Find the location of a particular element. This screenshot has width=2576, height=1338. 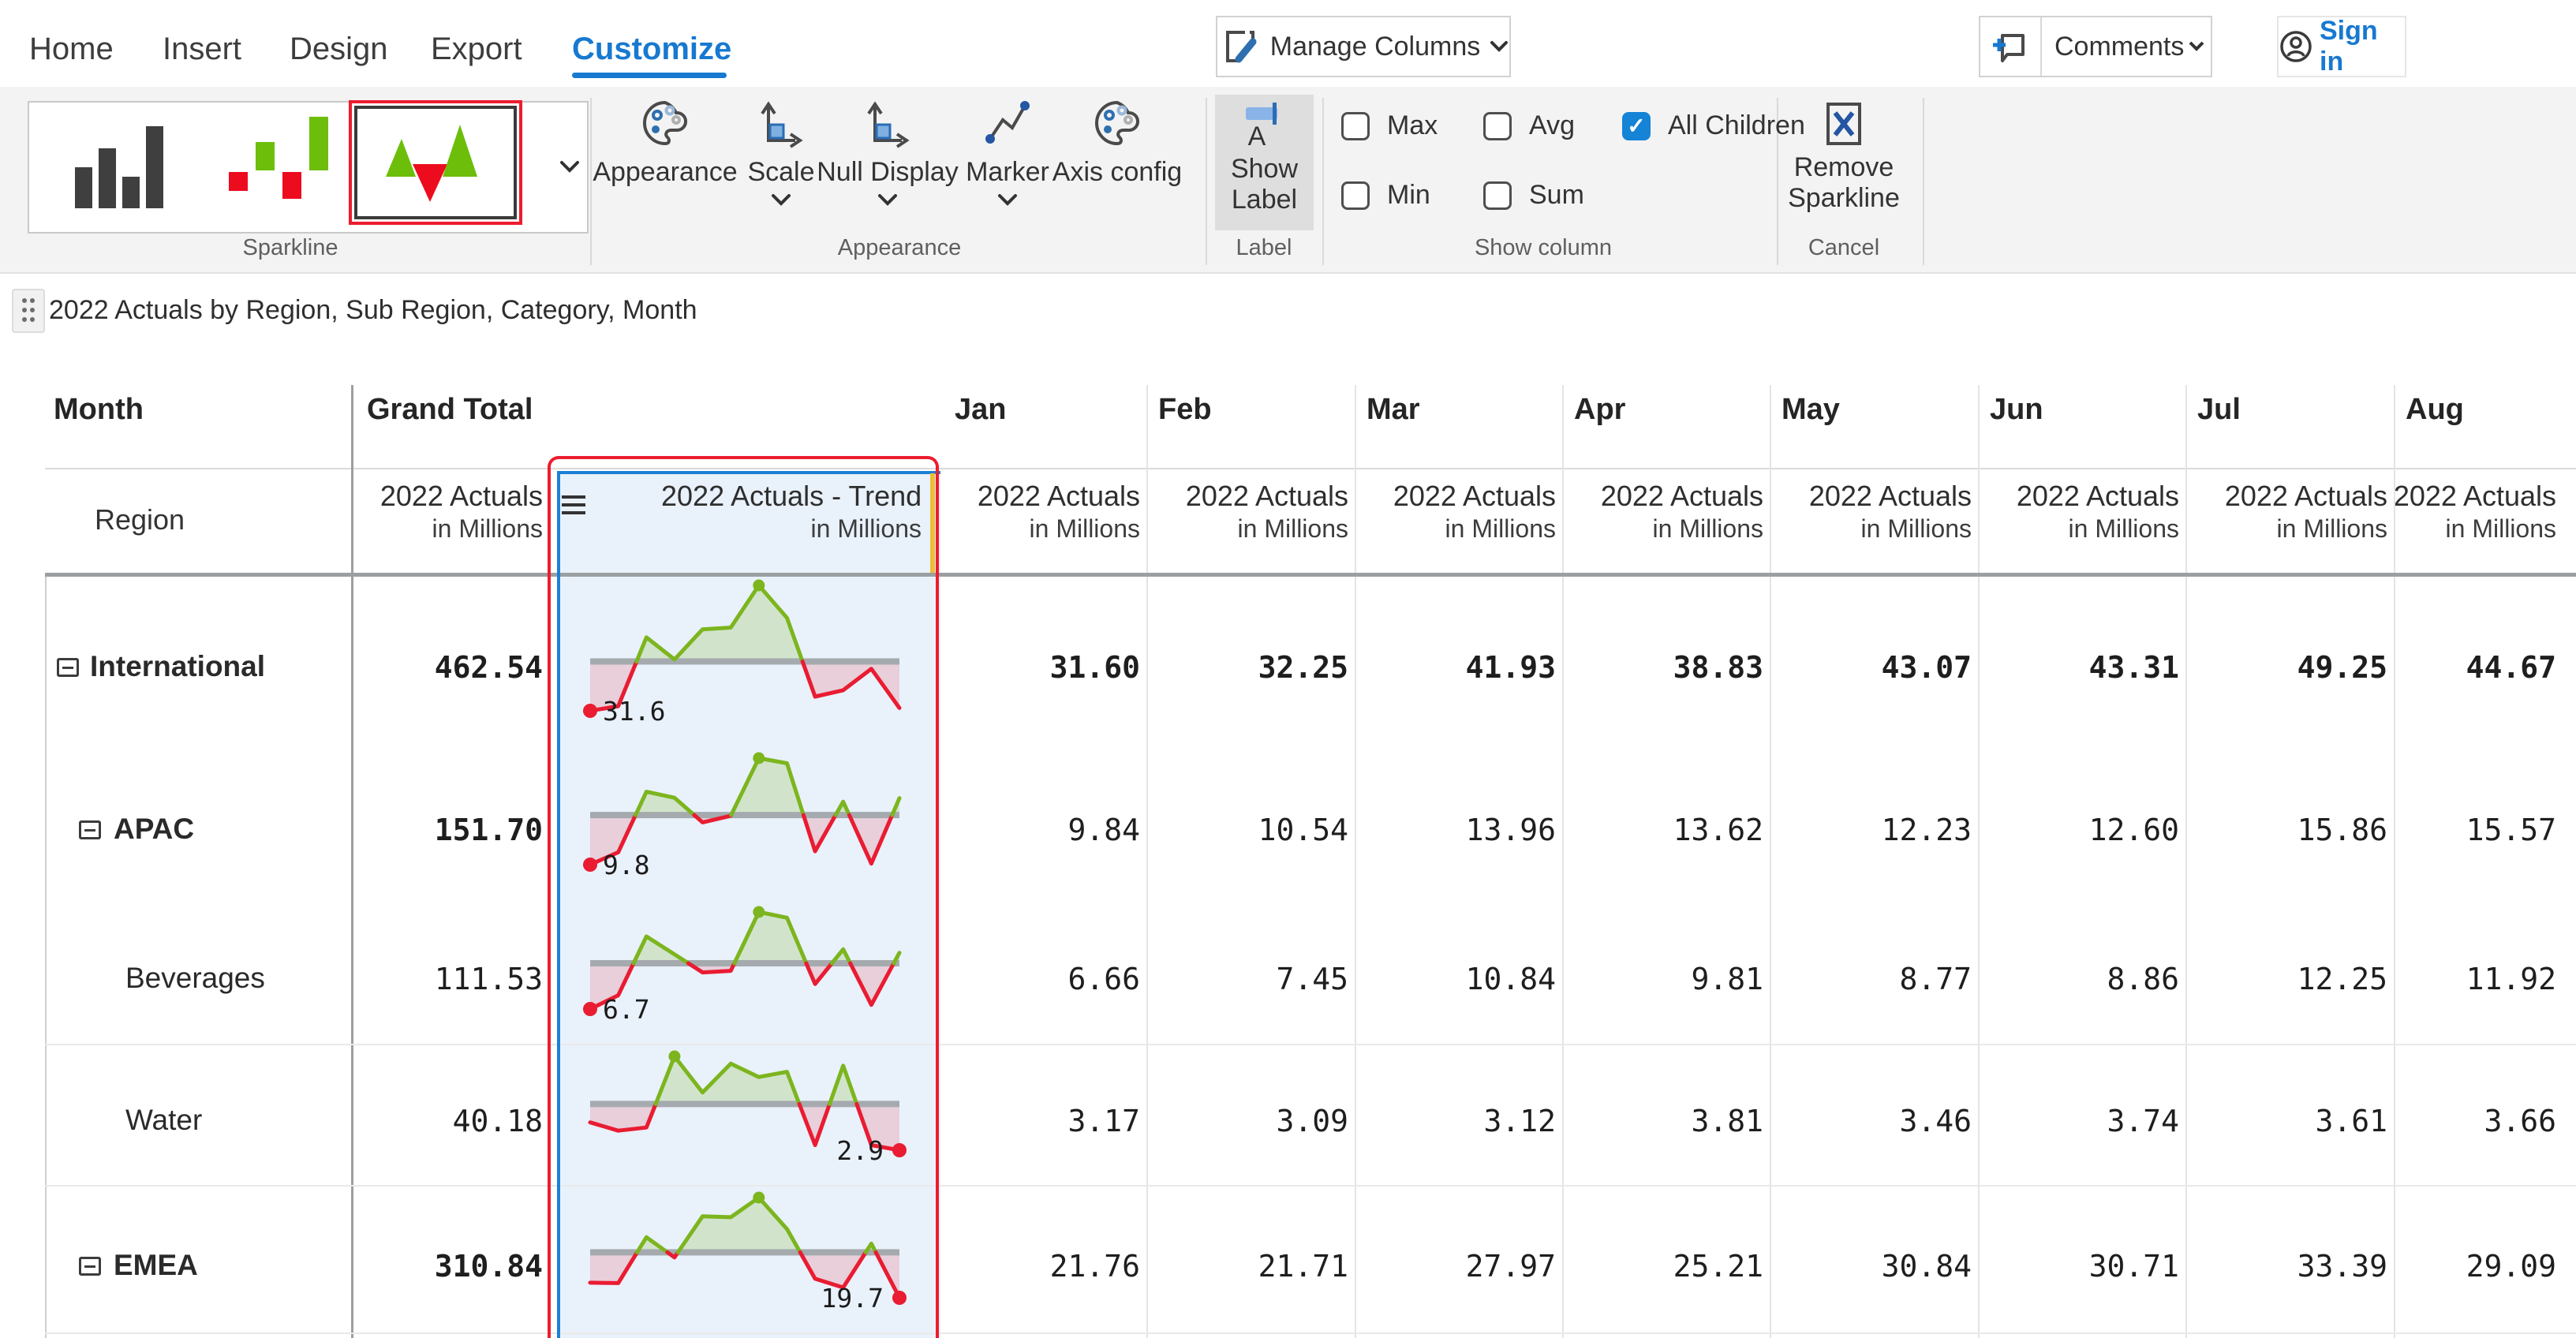

month-header-jul: Jul is located at coordinates (2219, 409).